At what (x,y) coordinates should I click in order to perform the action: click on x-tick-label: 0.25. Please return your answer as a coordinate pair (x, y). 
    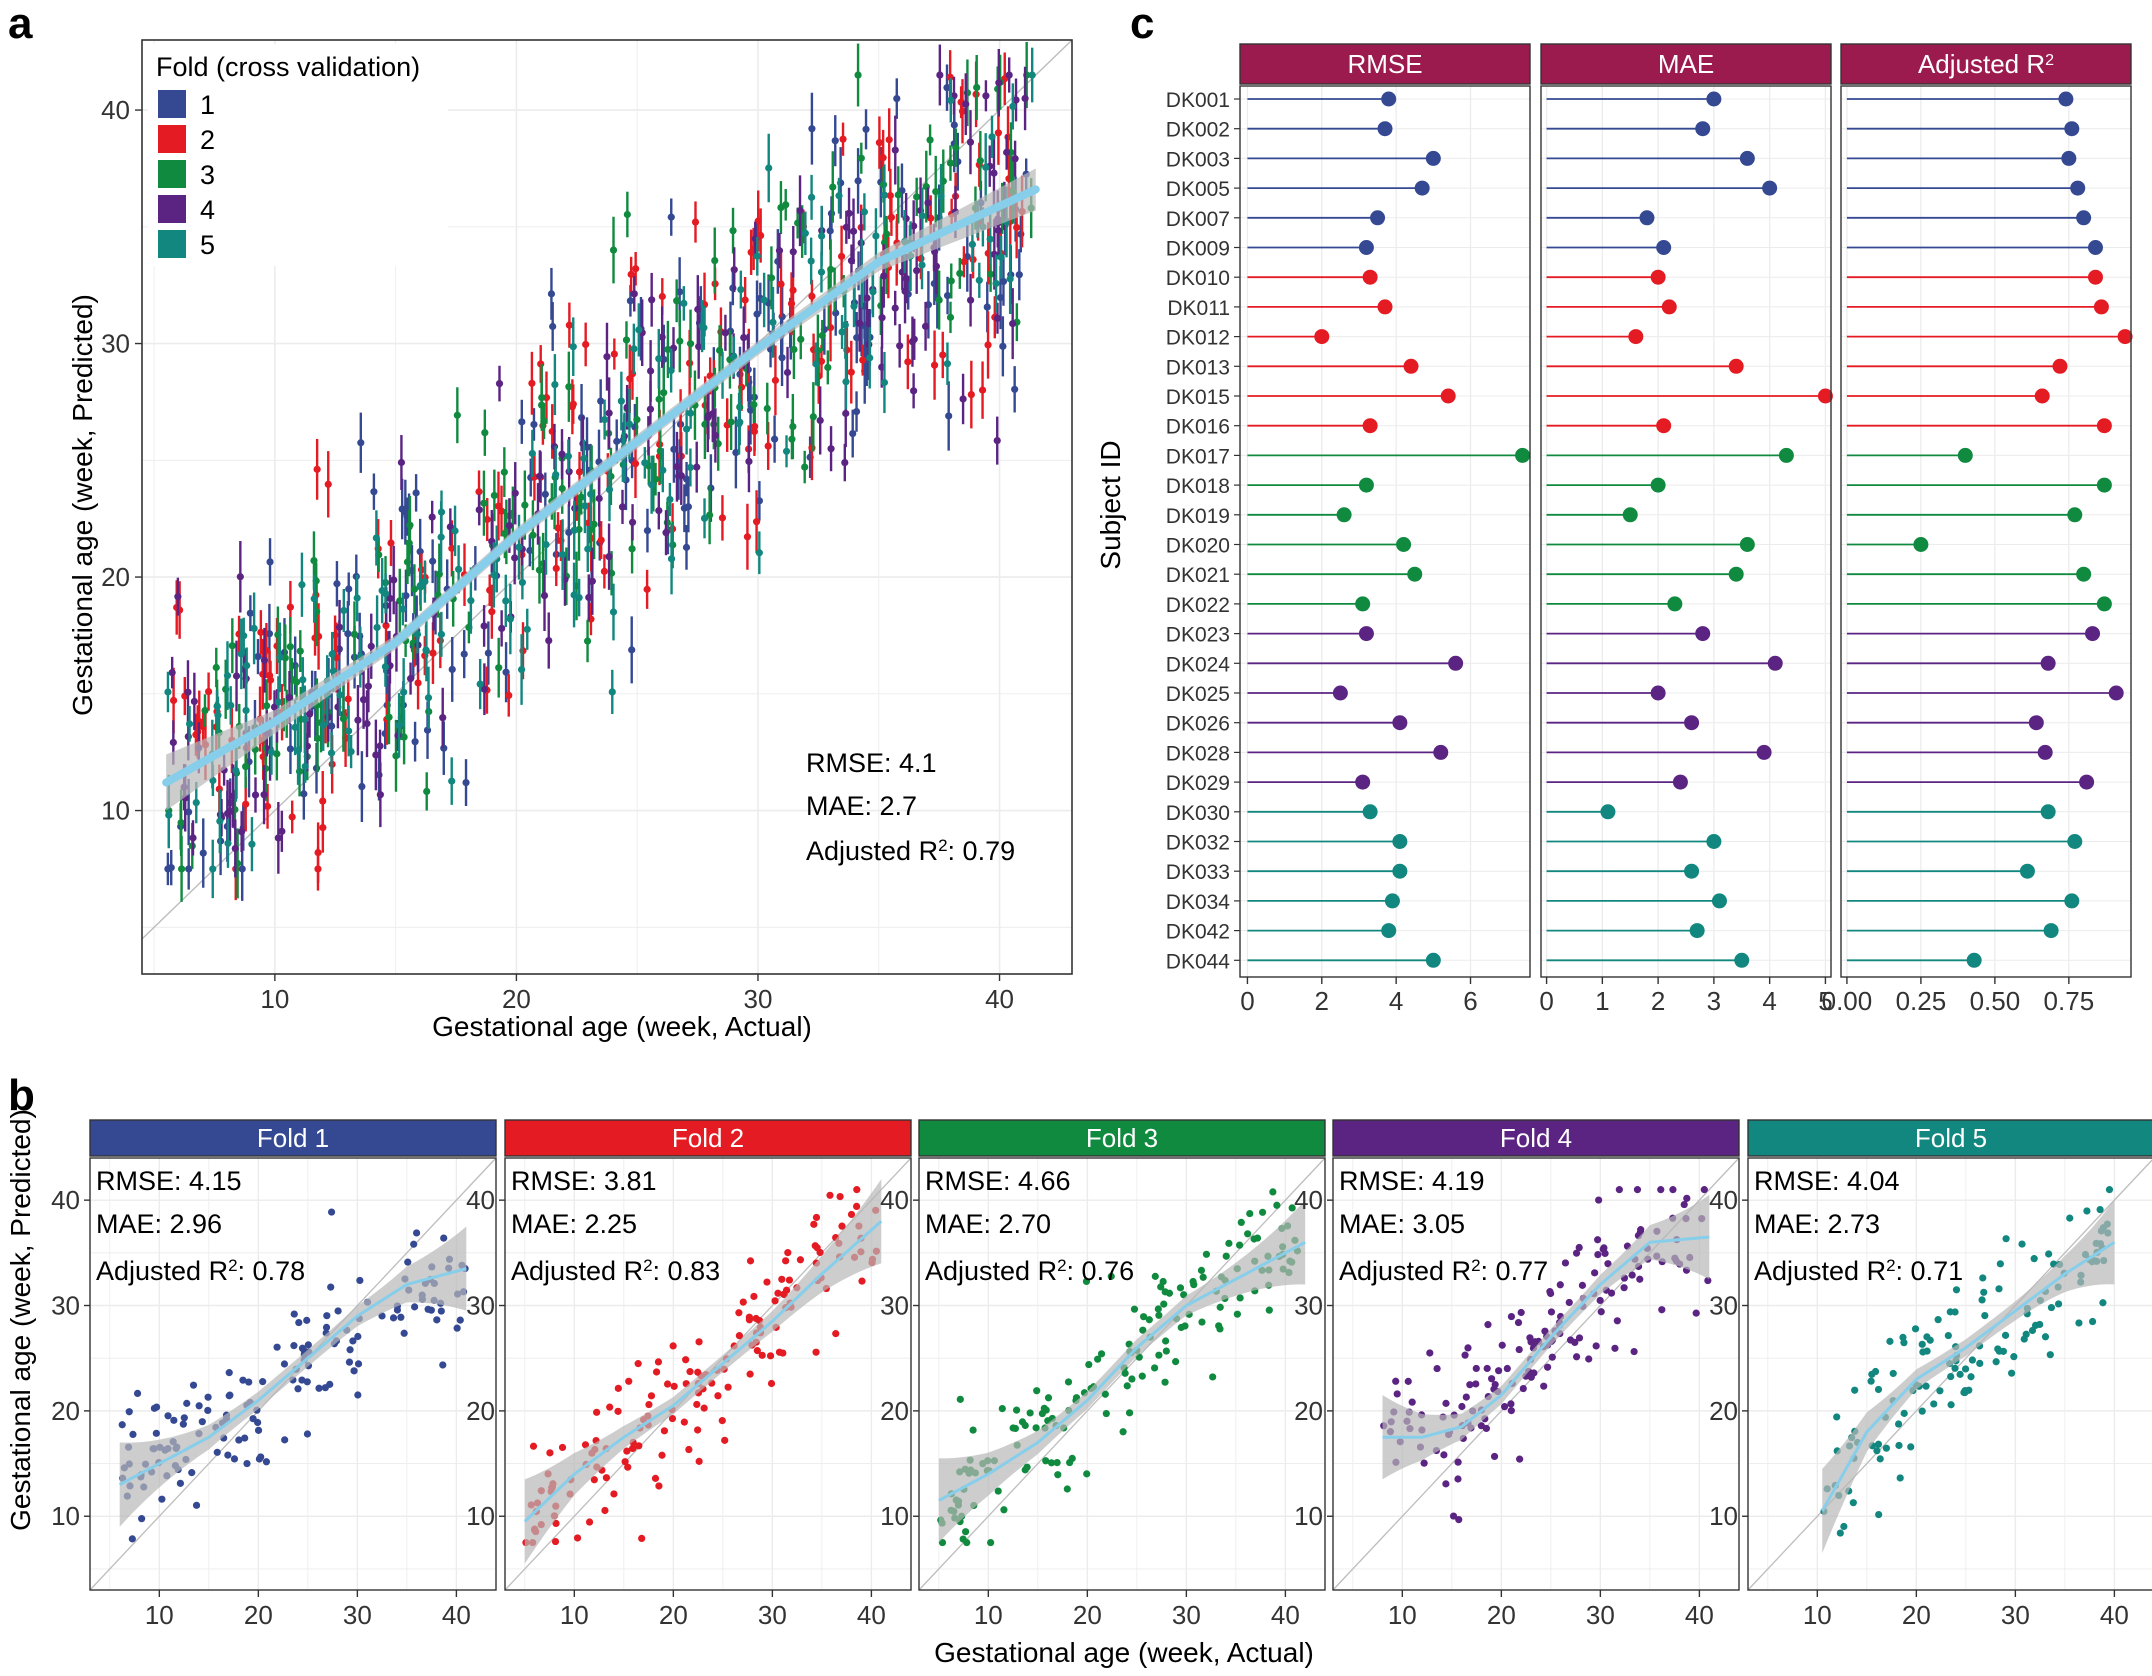
    Looking at the image, I should click on (1921, 1001).